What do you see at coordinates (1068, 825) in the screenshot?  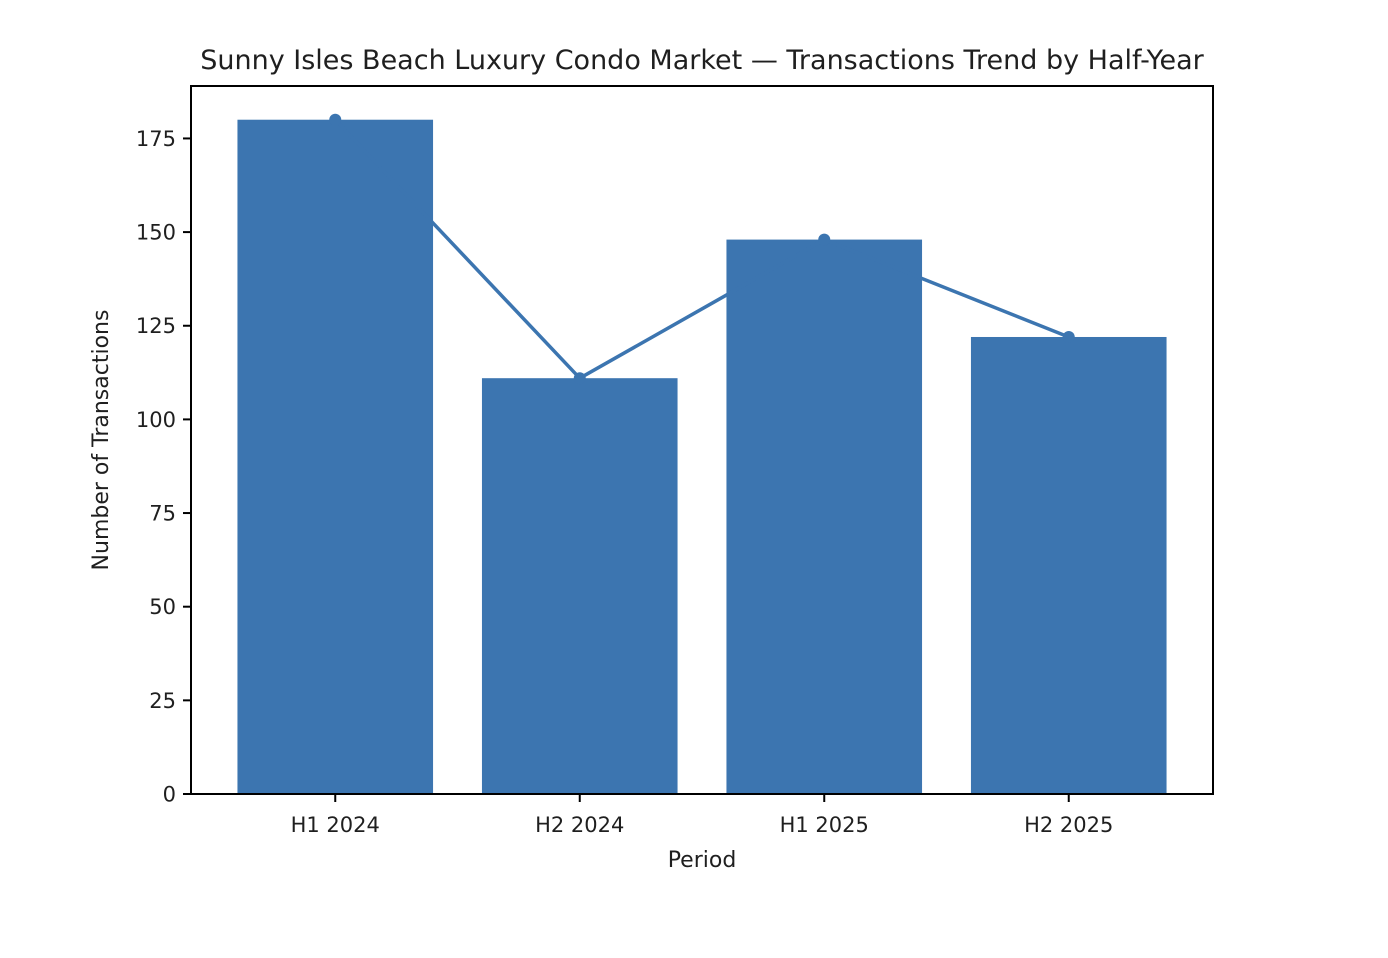 I see `x-tick-label-h2-2025: H2 2025` at bounding box center [1068, 825].